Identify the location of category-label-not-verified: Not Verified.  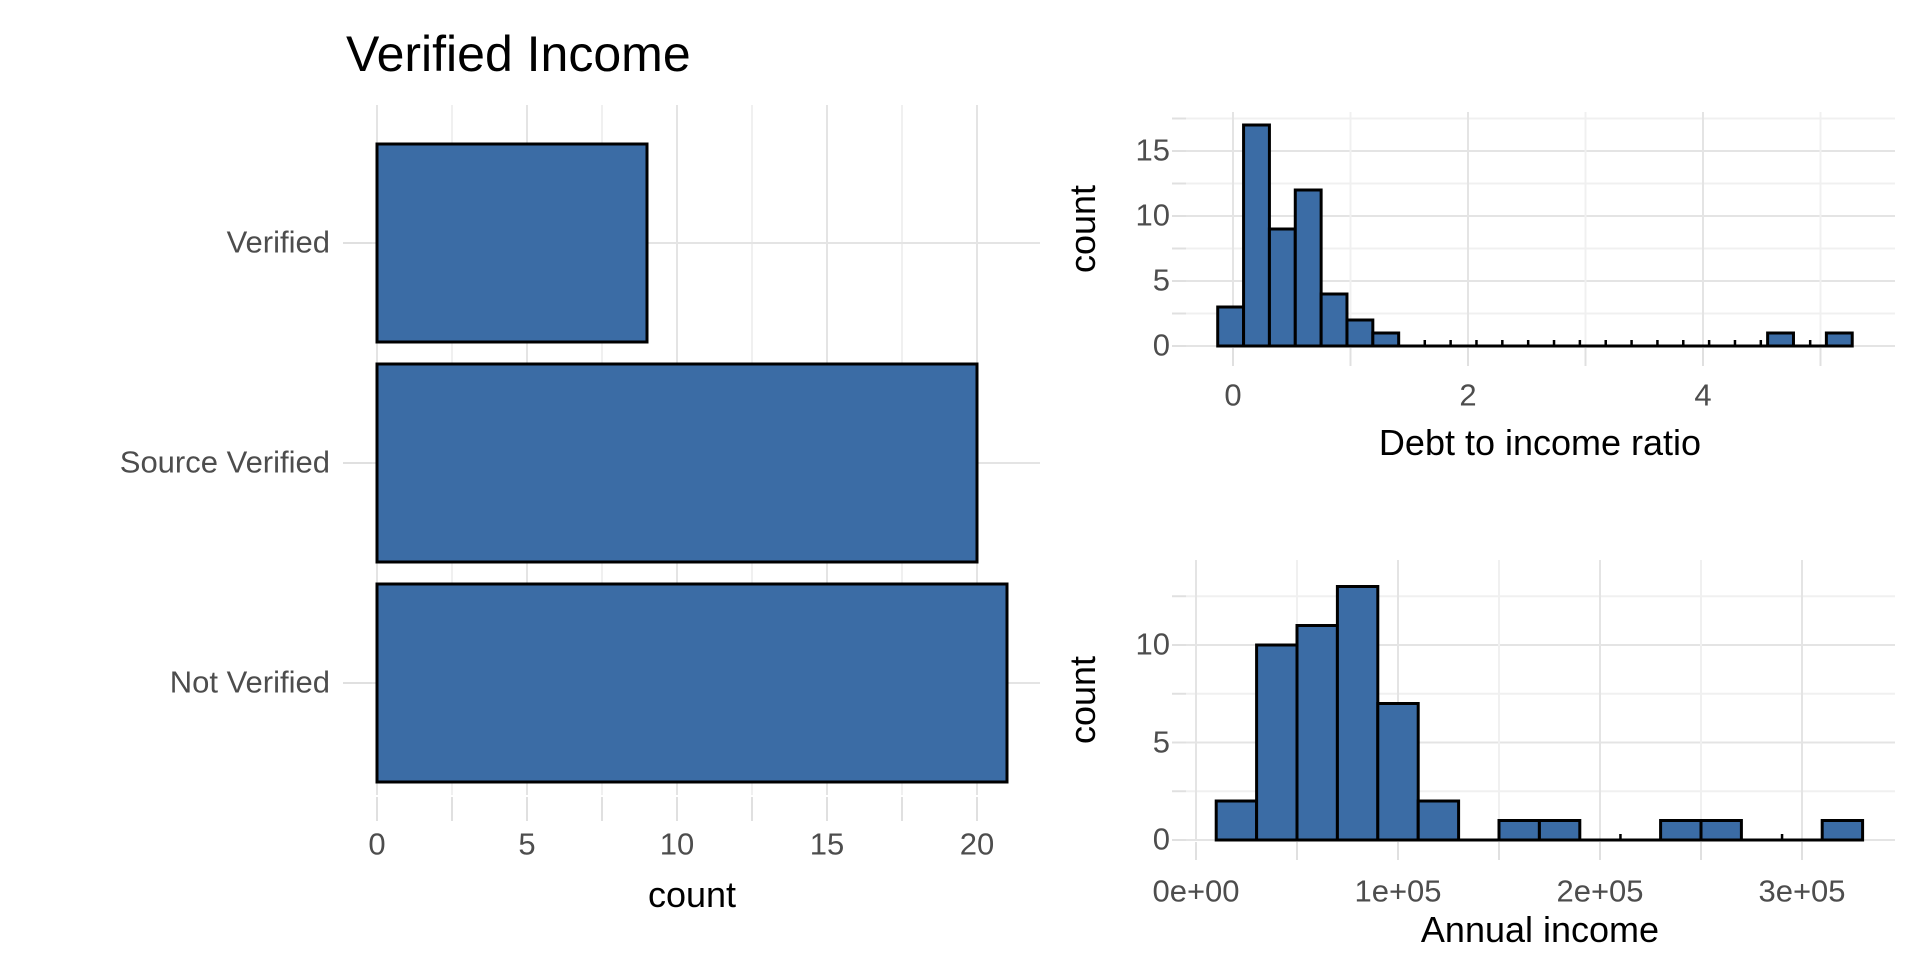
(249, 682).